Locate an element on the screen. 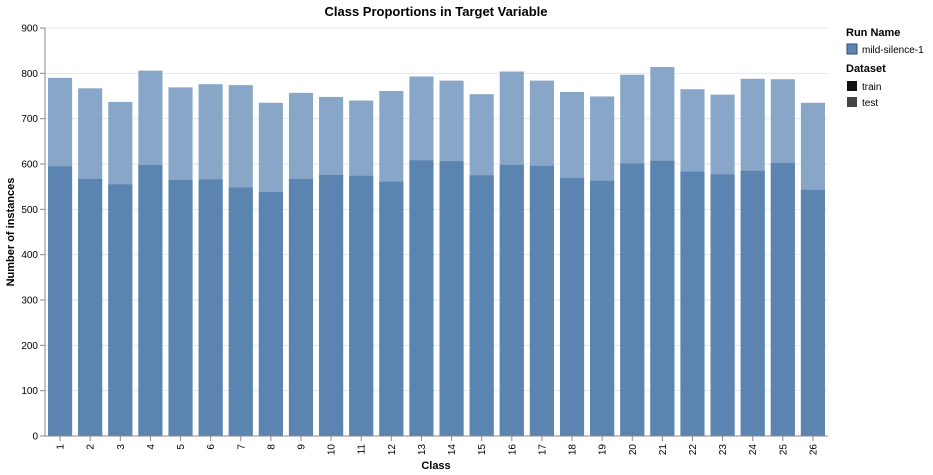 The width and height of the screenshot is (933, 475). x-tick-label: 13 is located at coordinates (422, 450).